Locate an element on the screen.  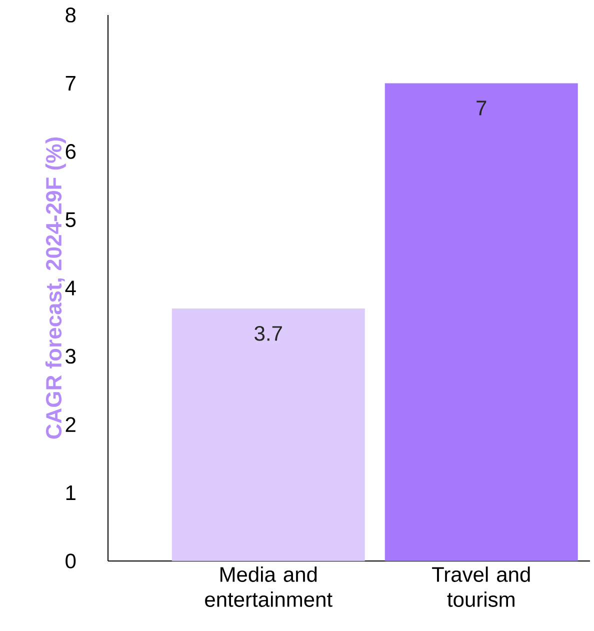
y-tick-label: 3 is located at coordinates (71, 356).